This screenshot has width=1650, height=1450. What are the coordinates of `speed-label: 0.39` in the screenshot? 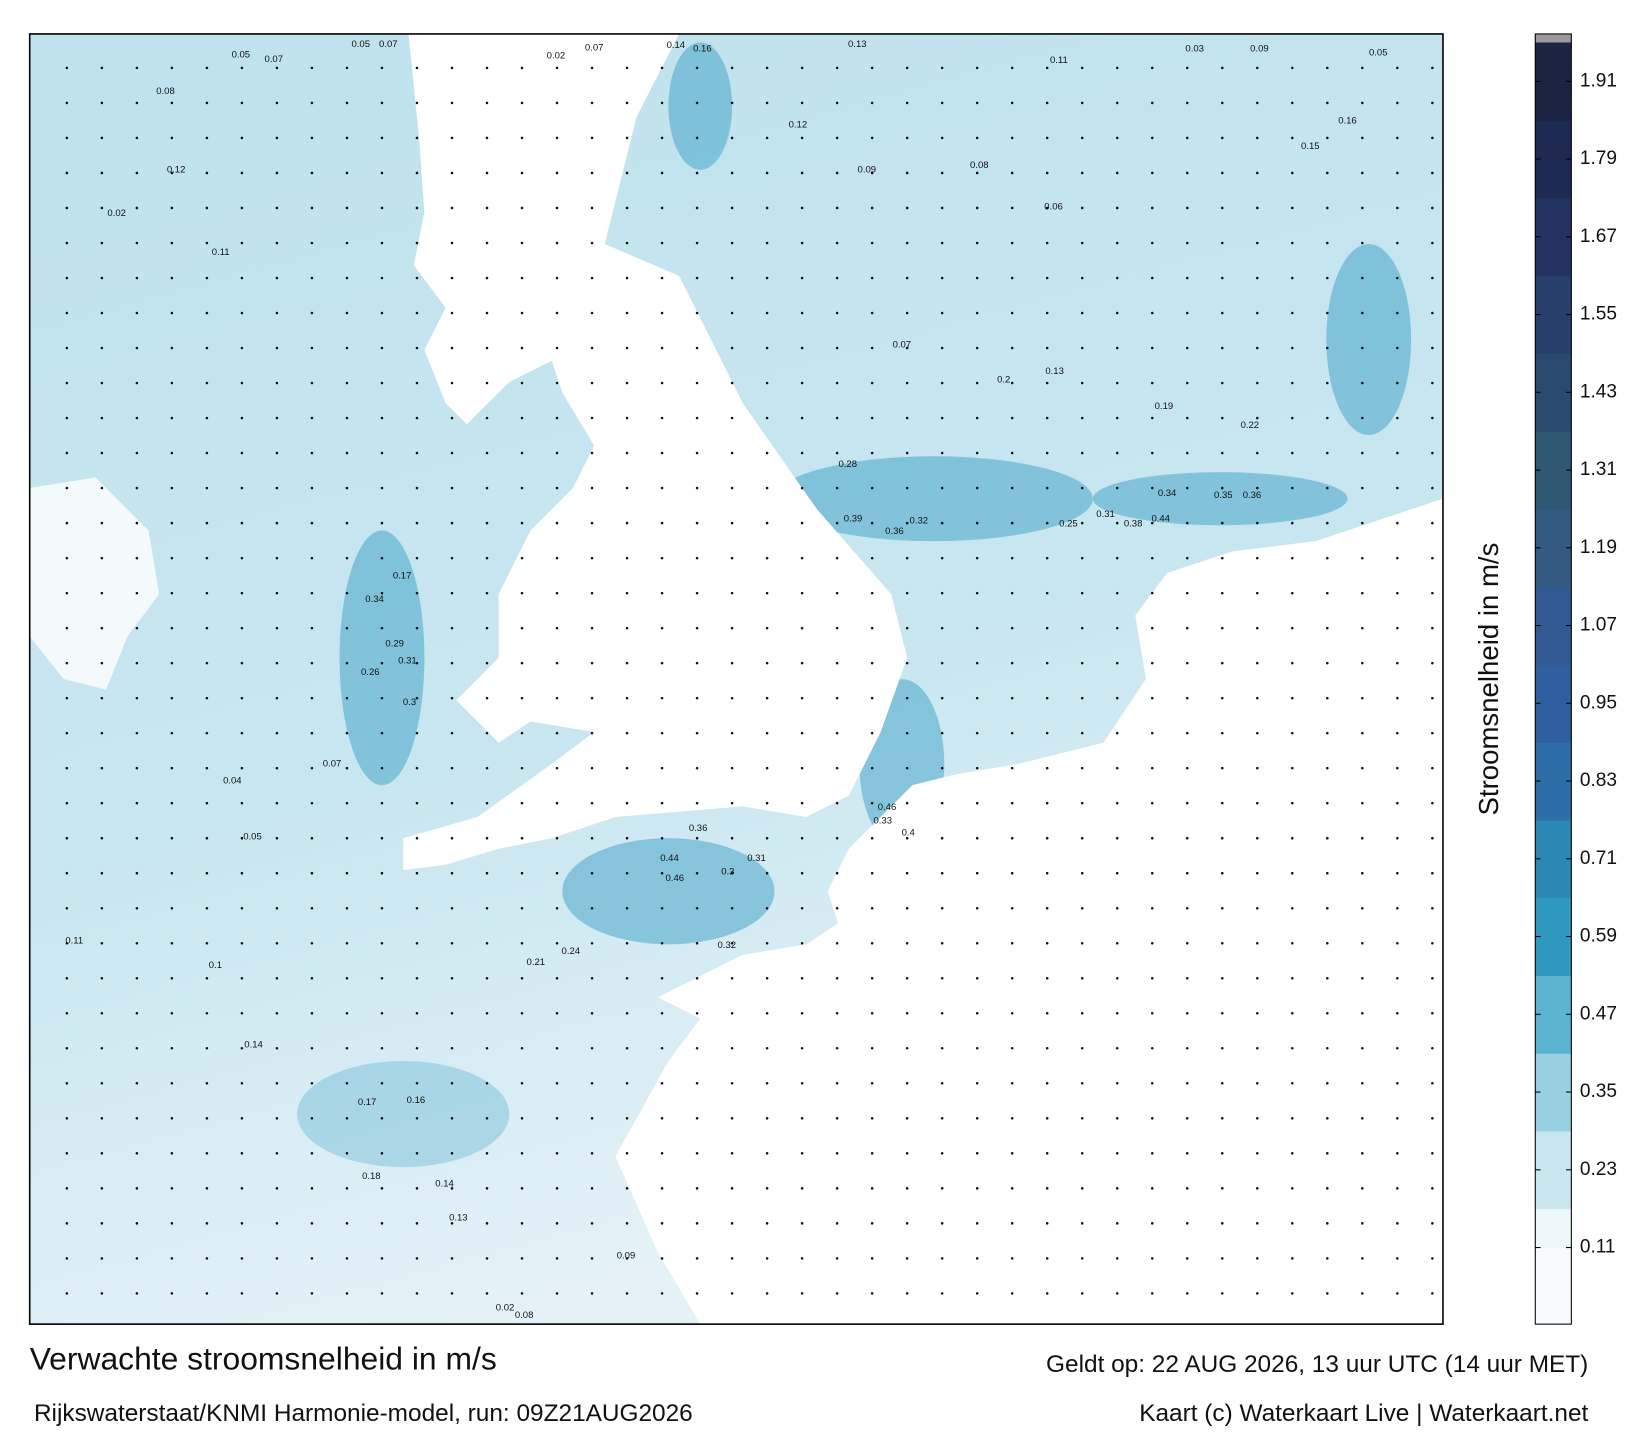 It's located at (853, 518).